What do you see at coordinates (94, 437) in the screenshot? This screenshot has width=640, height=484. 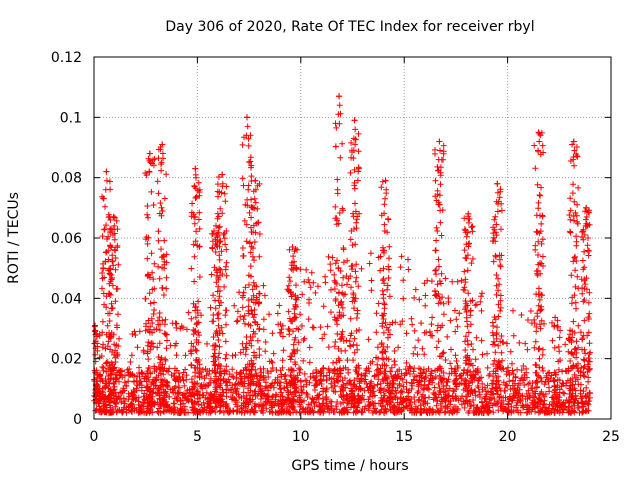 I see `x-tick-label: 0` at bounding box center [94, 437].